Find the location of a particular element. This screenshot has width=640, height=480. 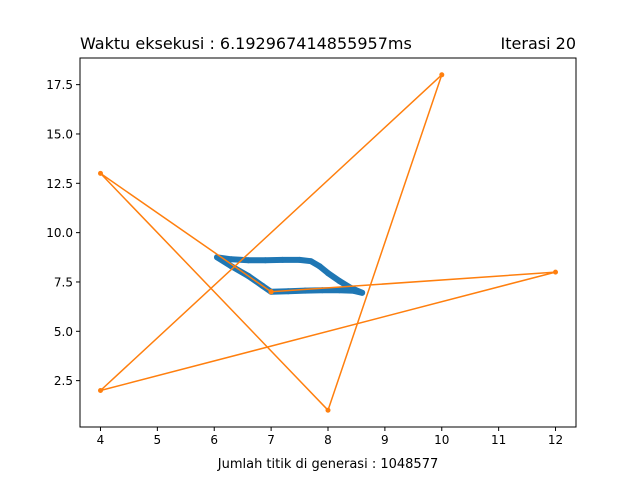

y-tick-label: 5.0 is located at coordinates (63, 332).